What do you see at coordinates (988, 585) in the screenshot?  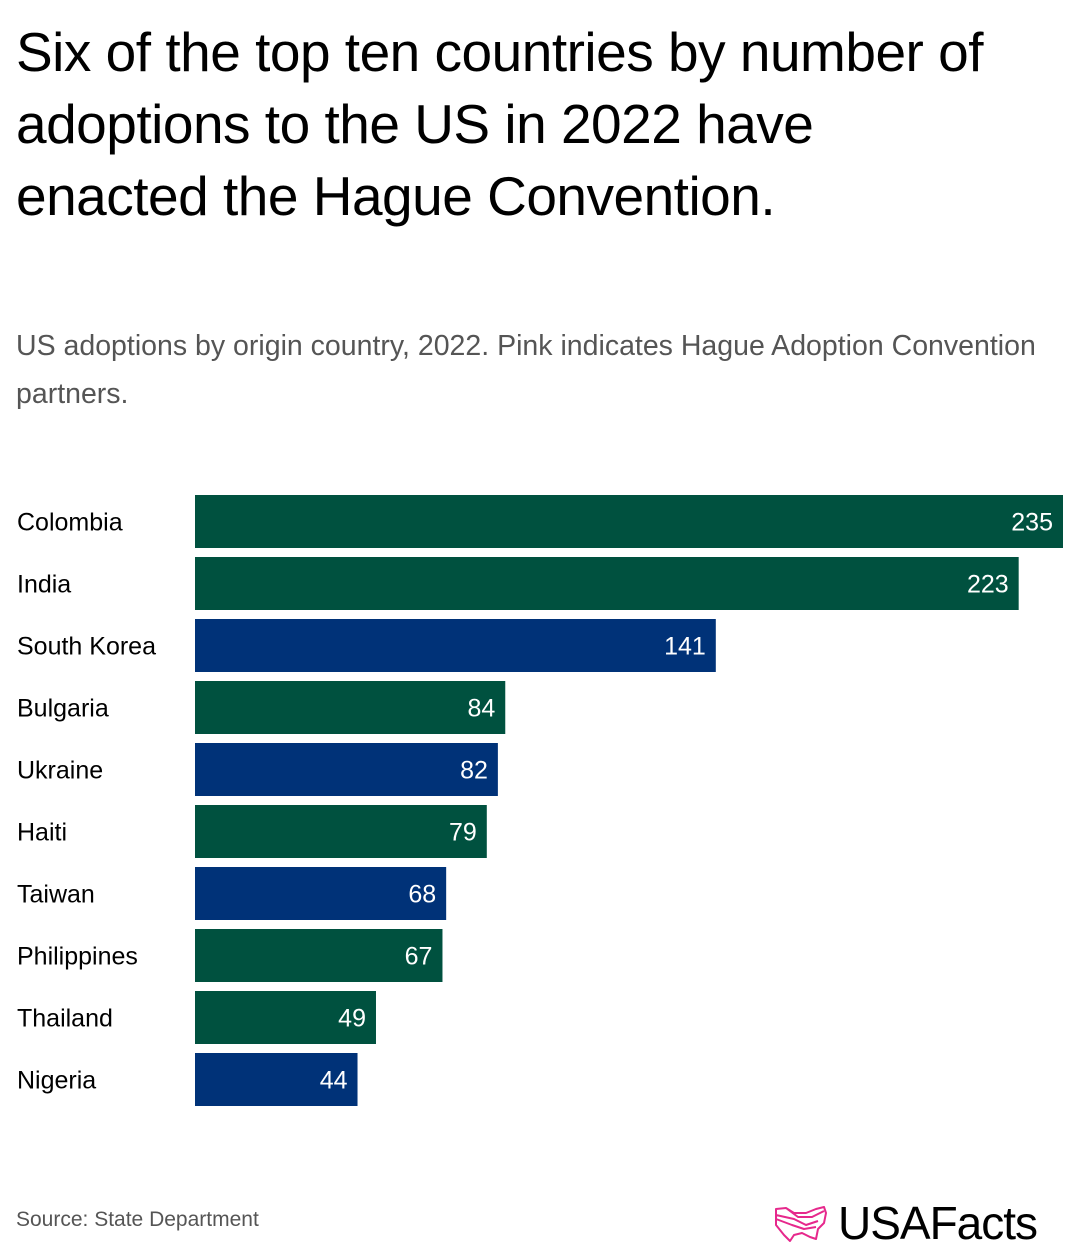 I see `value-label: 223` at bounding box center [988, 585].